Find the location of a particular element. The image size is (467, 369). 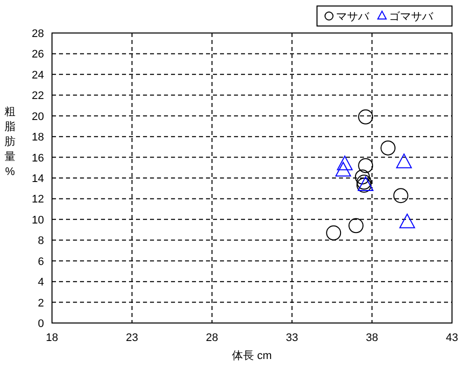

y-tick-label: 24 is located at coordinates (38, 75).